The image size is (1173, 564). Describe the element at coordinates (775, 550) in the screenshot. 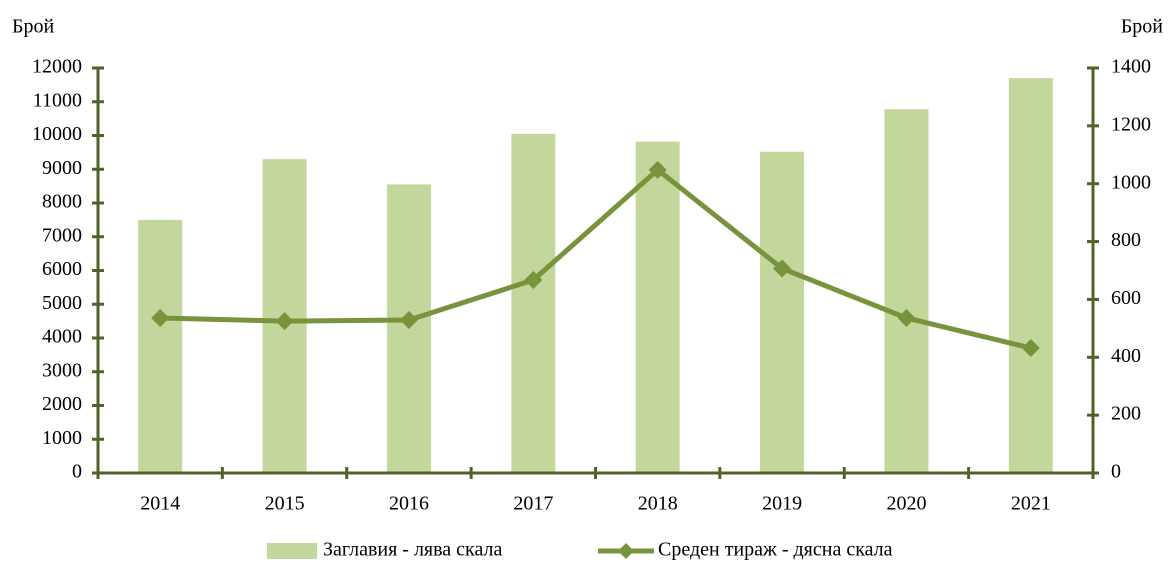

I see `legend-label: Среден тираж - дясна скала` at that location.